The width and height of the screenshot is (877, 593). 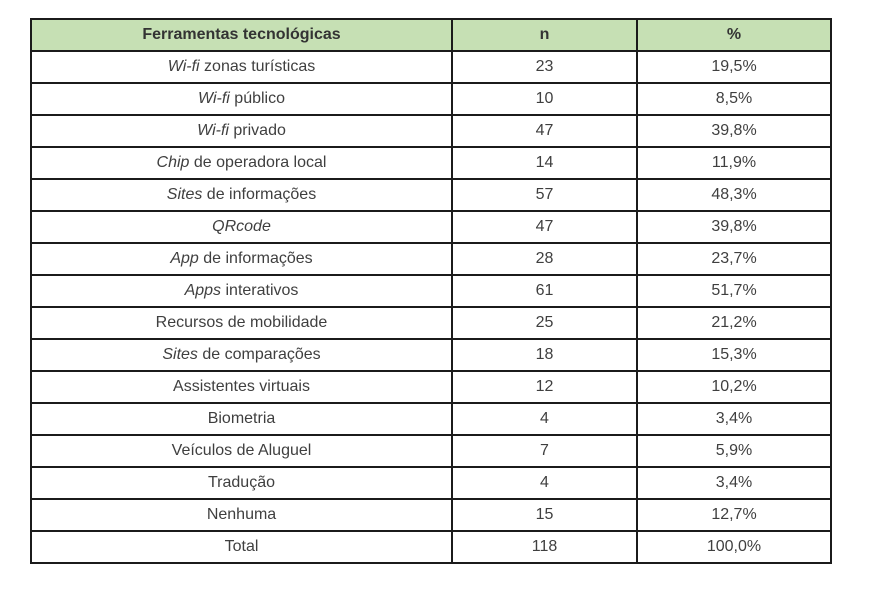 What do you see at coordinates (734, 195) in the screenshot?
I see `pct-cell: 48,3%` at bounding box center [734, 195].